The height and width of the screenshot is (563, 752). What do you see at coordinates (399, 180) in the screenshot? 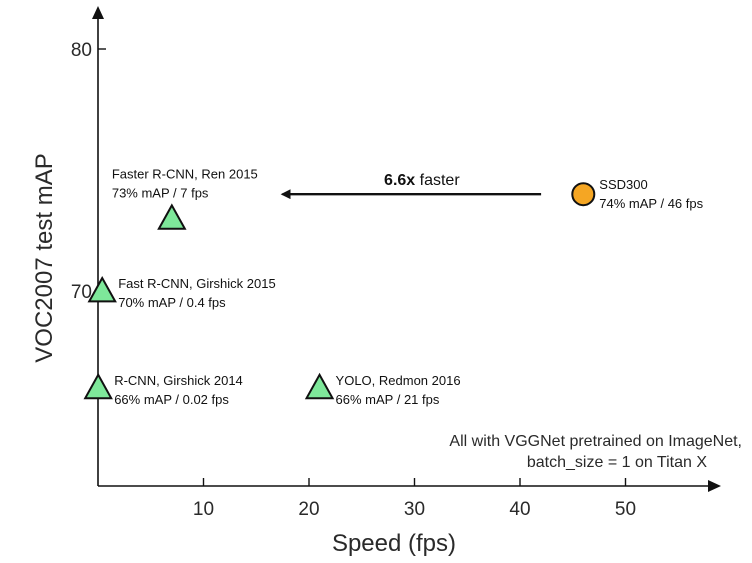
I see `speedup-label-bold: 6.6x` at bounding box center [399, 180].